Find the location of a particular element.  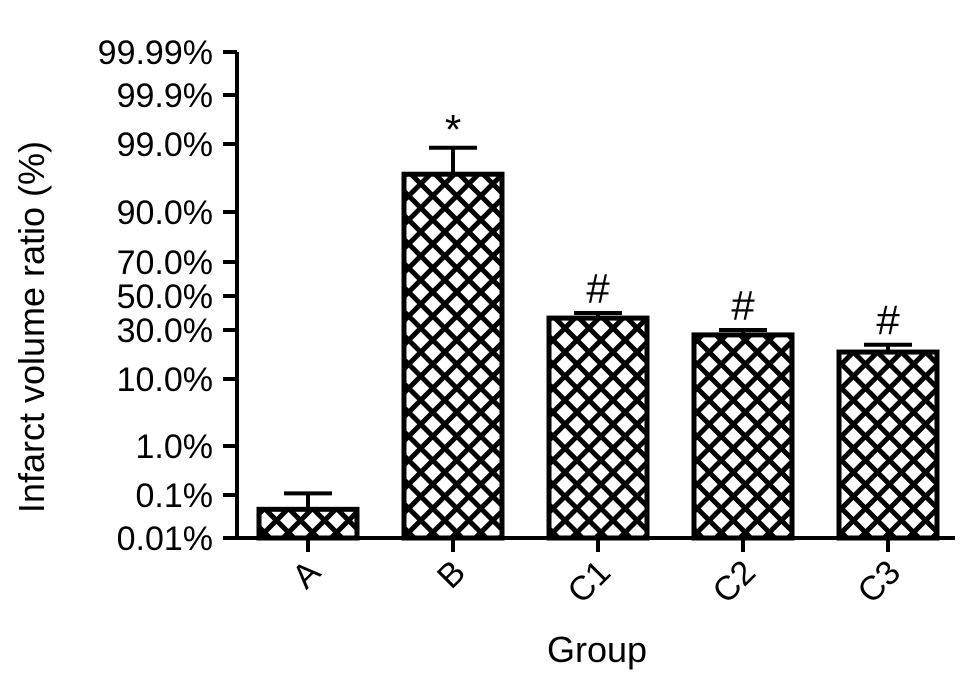

y-tick-label: 10.0% is located at coordinates (165, 380).